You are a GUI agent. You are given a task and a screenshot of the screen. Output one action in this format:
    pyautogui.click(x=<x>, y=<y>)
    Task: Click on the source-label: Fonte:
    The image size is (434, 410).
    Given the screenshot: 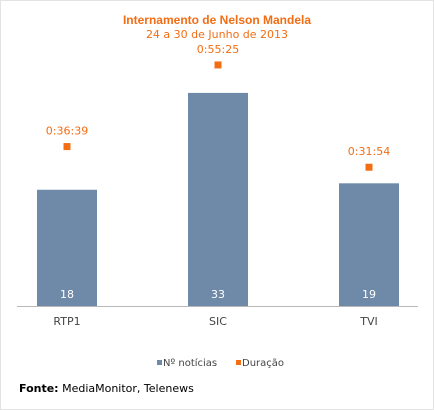 What is the action you would take?
    pyautogui.click(x=39, y=388)
    